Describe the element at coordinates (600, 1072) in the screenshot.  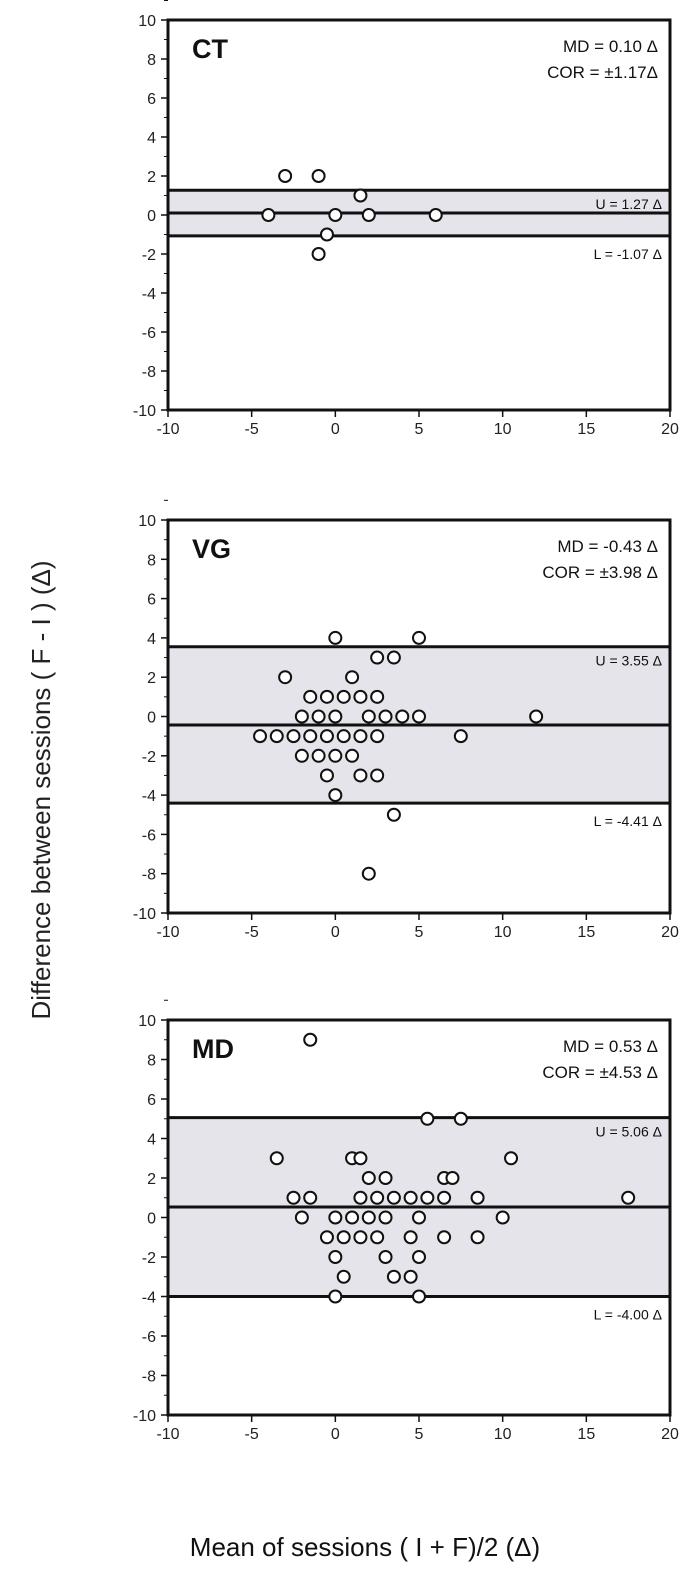
I see `cor-label: COR = ±4.53 Δ` at that location.